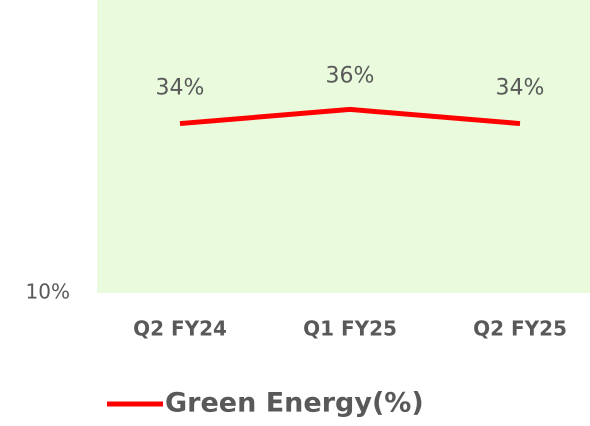 This screenshot has height=426, width=590. What do you see at coordinates (48, 292) in the screenshot?
I see `y-tick-label: 10%` at bounding box center [48, 292].